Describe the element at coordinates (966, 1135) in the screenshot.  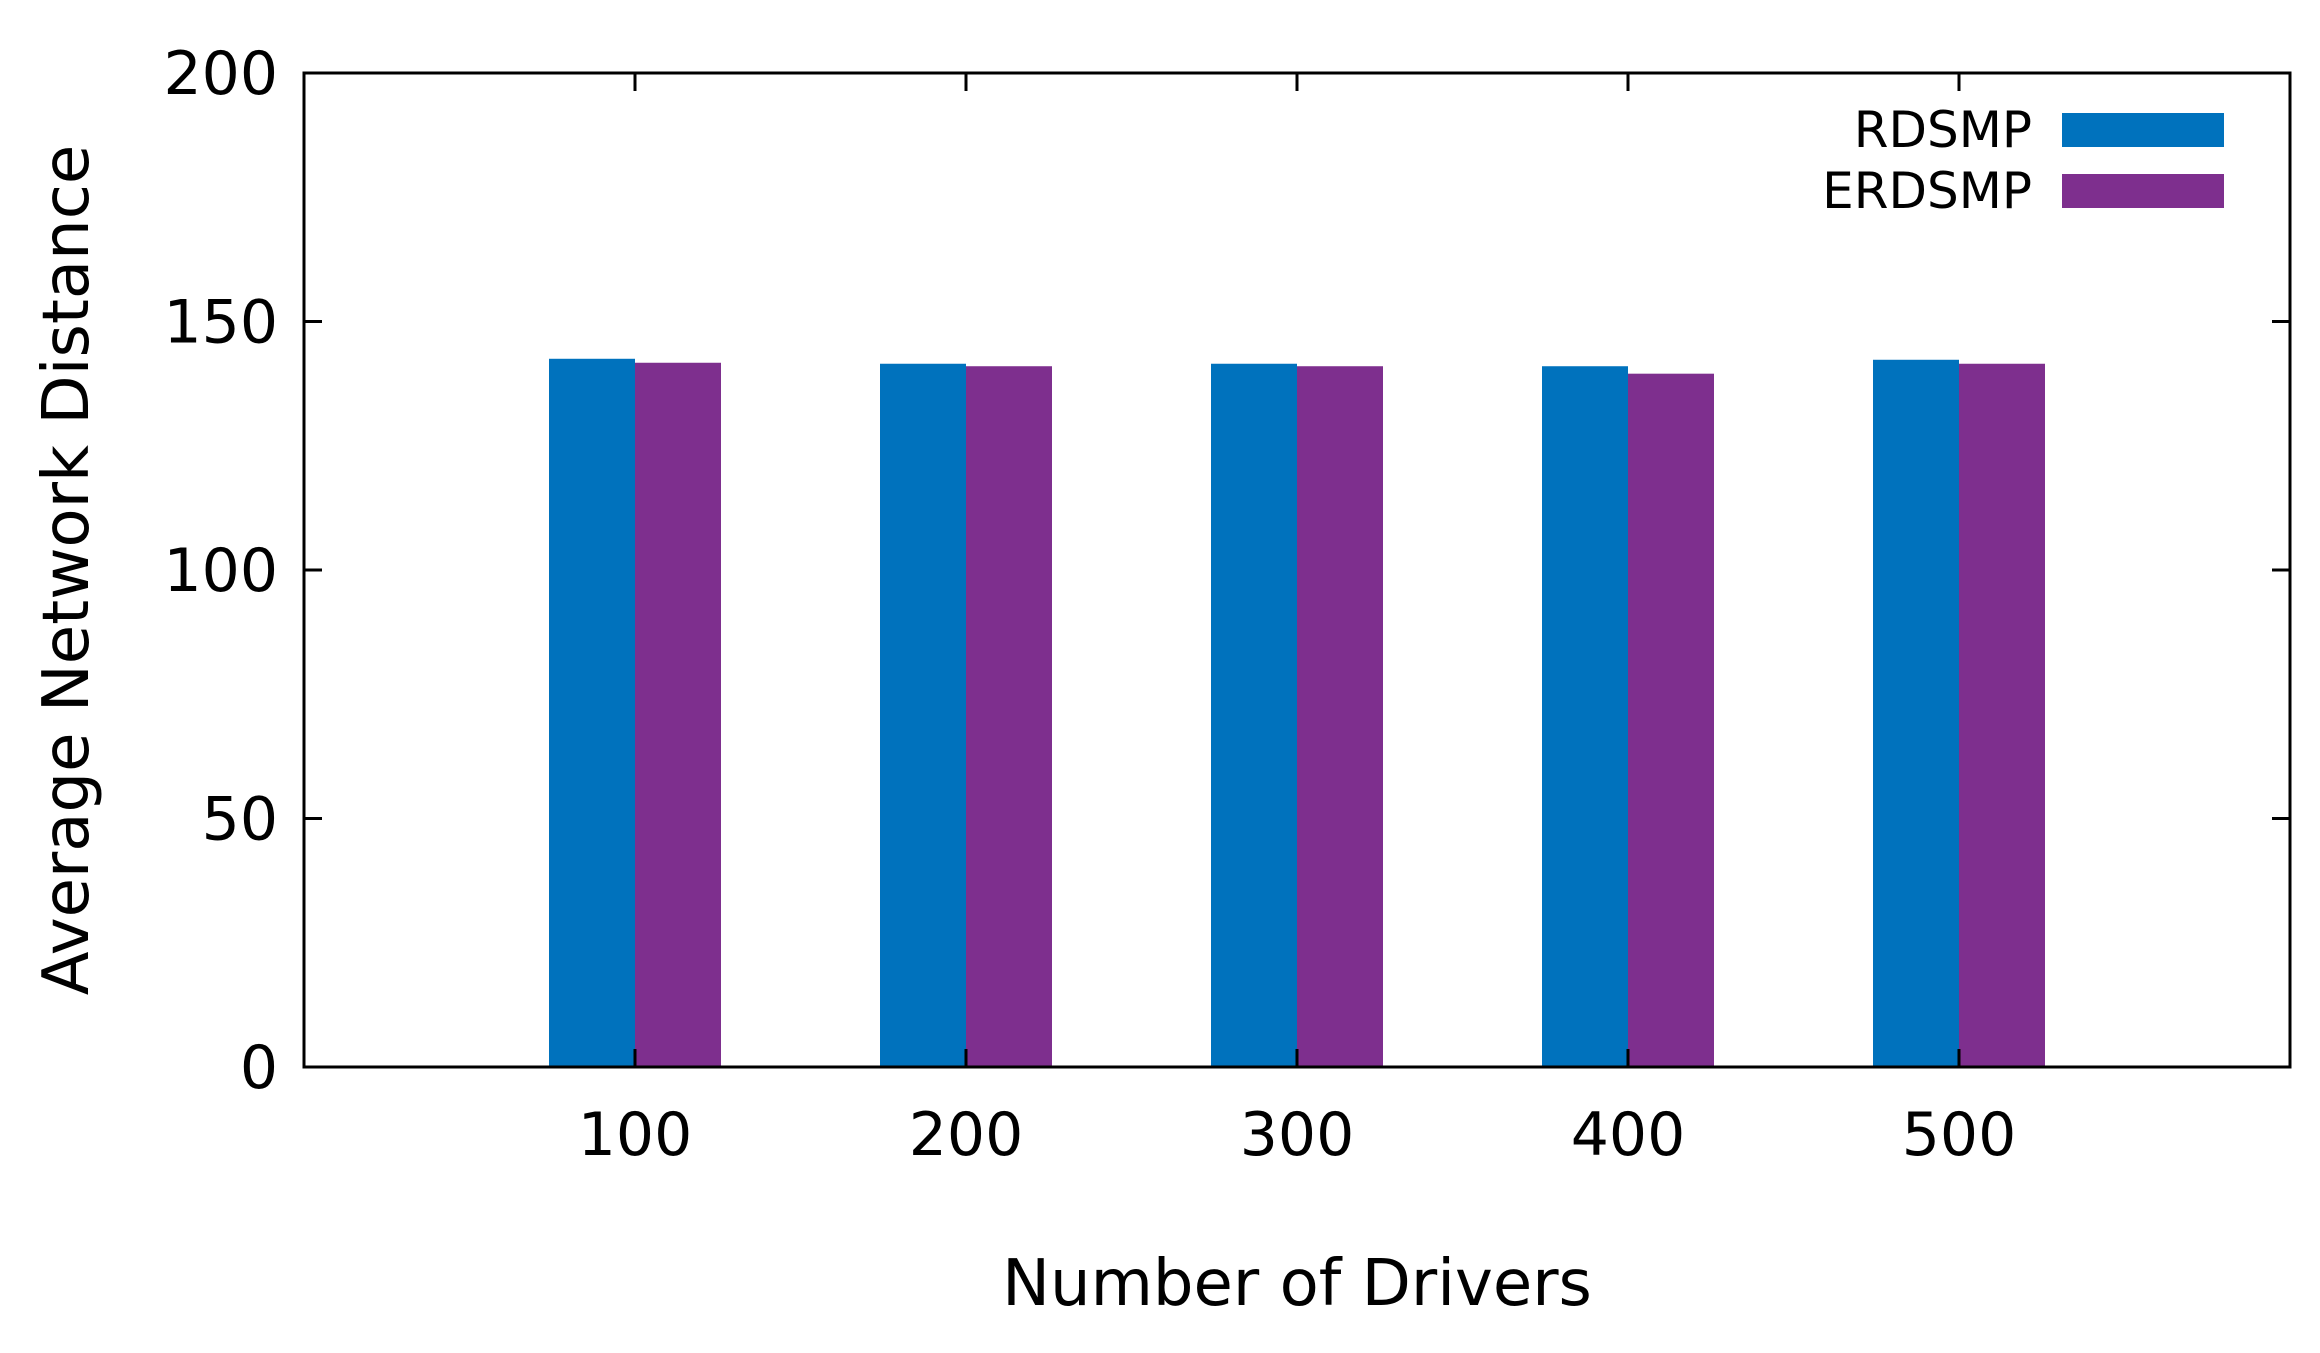
I see `x-tick-label: 200` at that location.